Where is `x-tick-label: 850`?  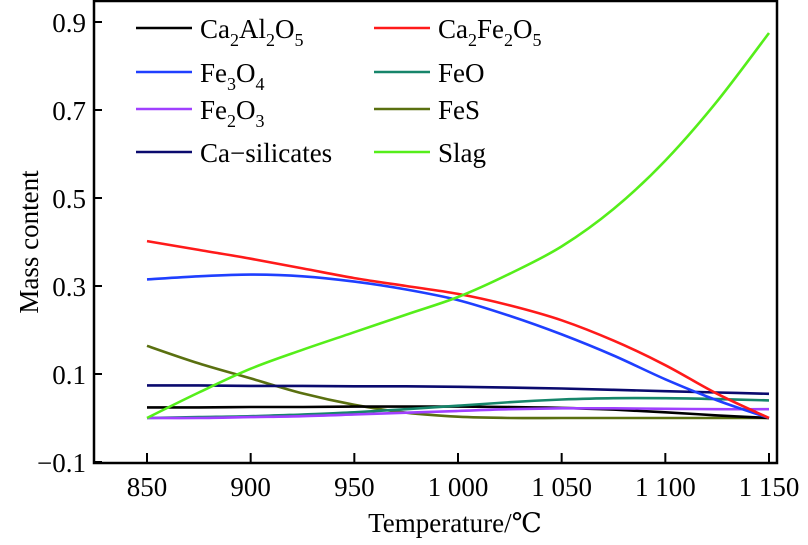
x-tick-label: 850 is located at coordinates (147, 487).